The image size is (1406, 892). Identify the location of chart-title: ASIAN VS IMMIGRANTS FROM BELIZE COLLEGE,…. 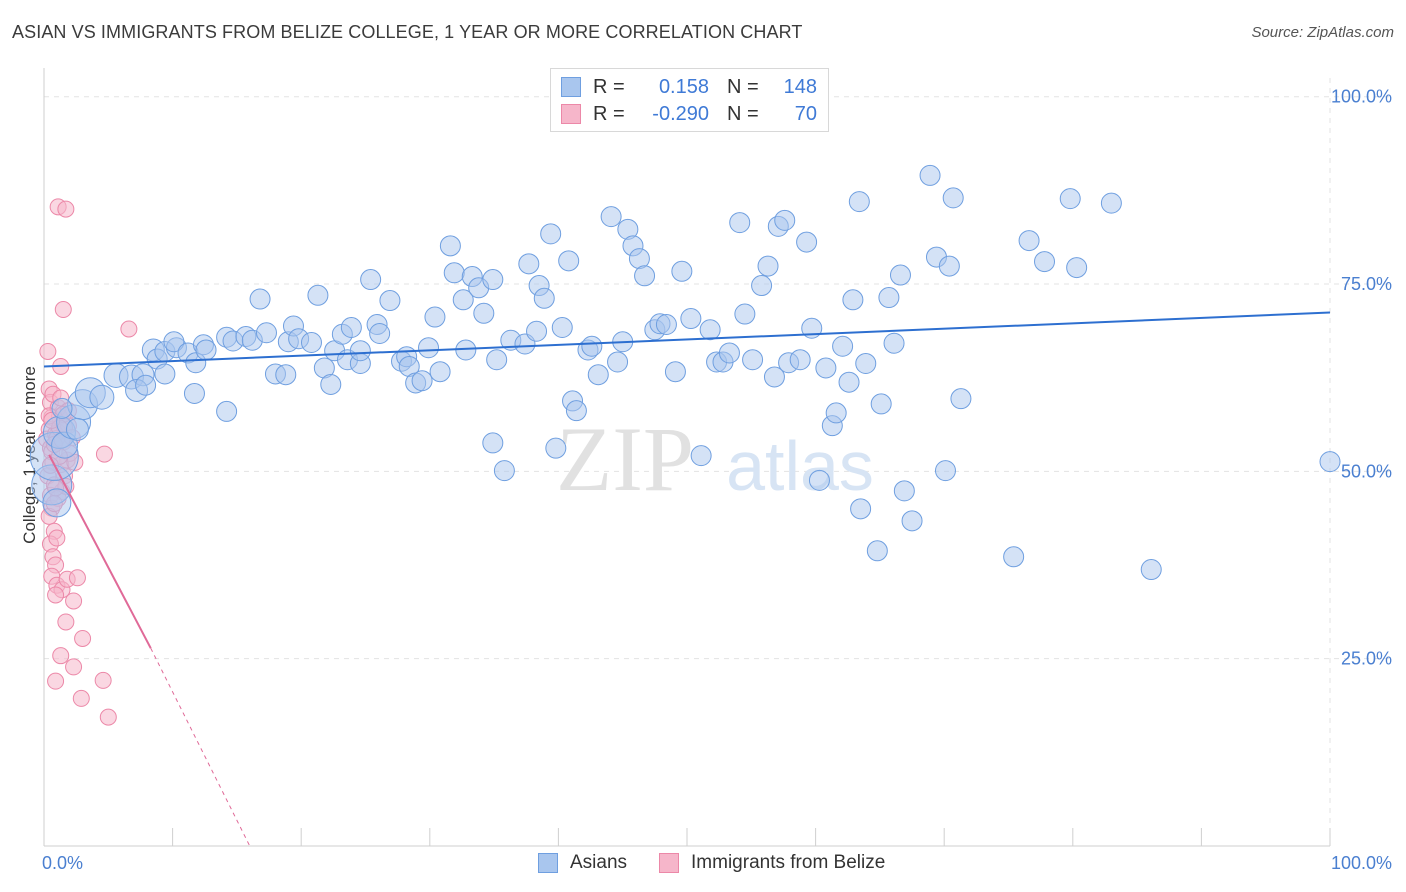
(407, 32).